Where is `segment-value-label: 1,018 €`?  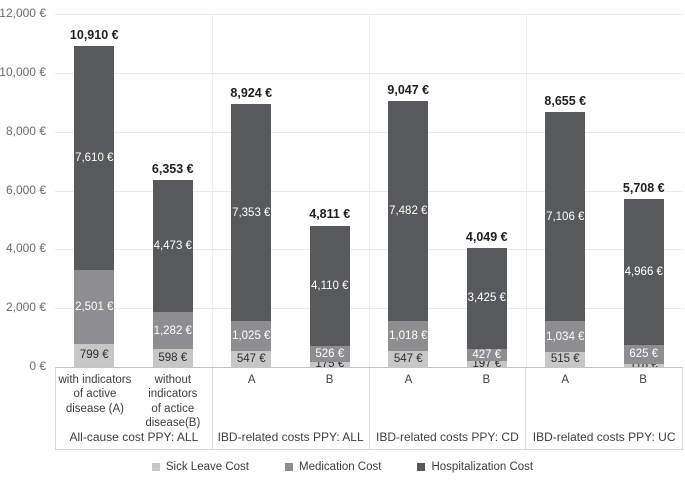
segment-value-label: 1,018 € is located at coordinates (408, 335).